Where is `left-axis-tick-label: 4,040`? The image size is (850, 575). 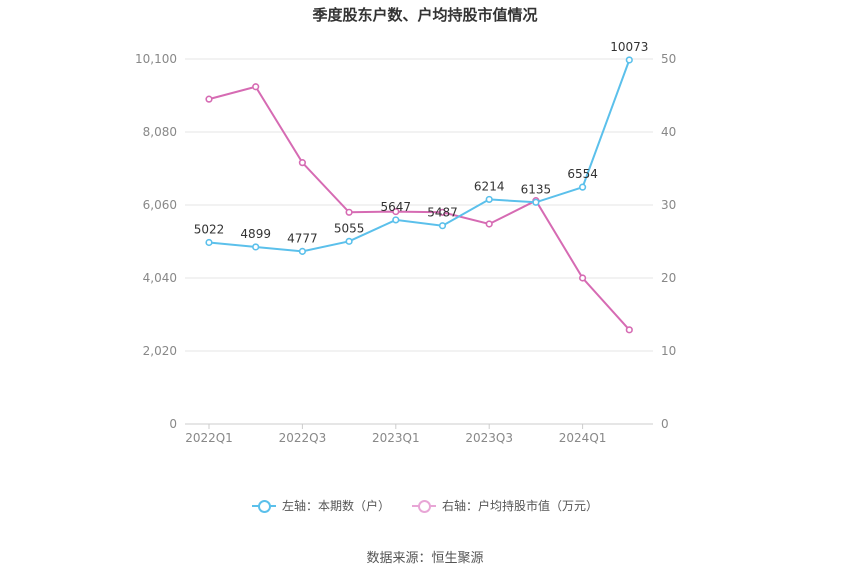 left-axis-tick-label: 4,040 is located at coordinates (160, 278).